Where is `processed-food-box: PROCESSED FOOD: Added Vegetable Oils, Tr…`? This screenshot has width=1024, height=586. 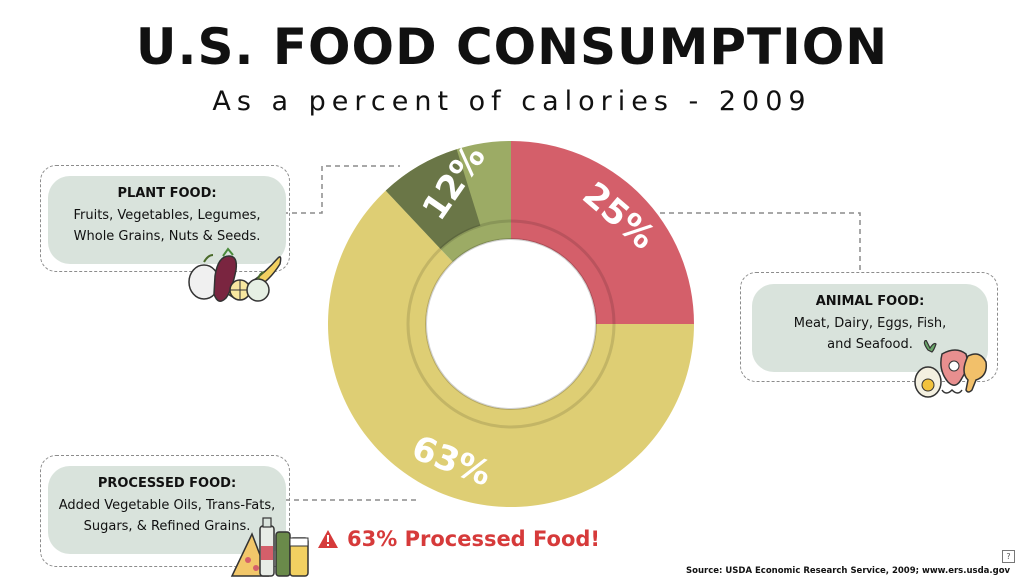 processed-food-box: PROCESSED FOOD: Added Vegetable Oils, Tr… is located at coordinates (167, 510).